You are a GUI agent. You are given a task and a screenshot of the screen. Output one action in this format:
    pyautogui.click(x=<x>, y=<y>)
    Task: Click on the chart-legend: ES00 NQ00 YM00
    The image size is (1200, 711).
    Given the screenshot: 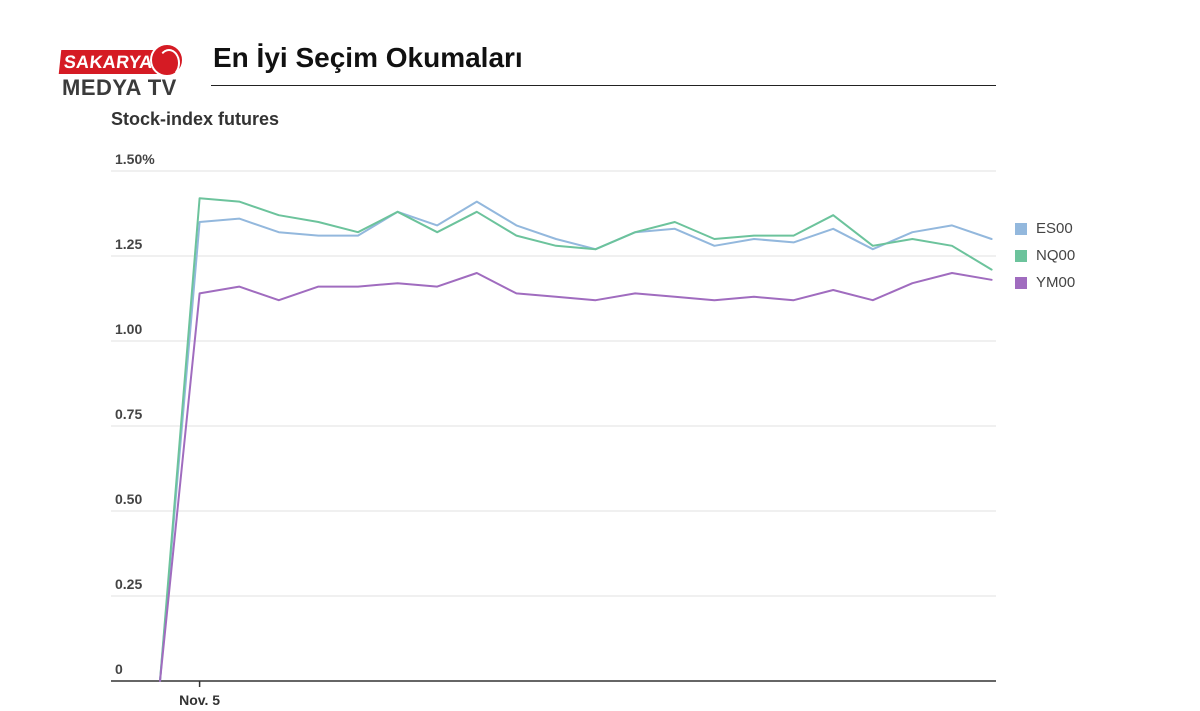 What is the action you would take?
    pyautogui.click(x=1045, y=255)
    